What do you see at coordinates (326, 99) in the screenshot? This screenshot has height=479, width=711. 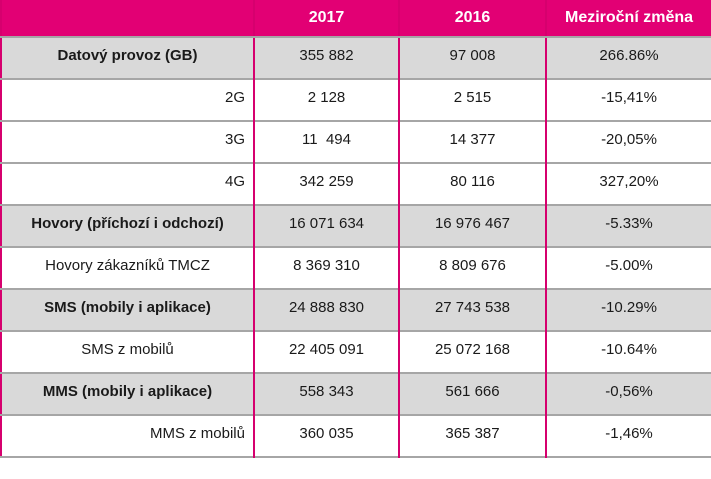 I see `value-2017: 2 128` at bounding box center [326, 99].